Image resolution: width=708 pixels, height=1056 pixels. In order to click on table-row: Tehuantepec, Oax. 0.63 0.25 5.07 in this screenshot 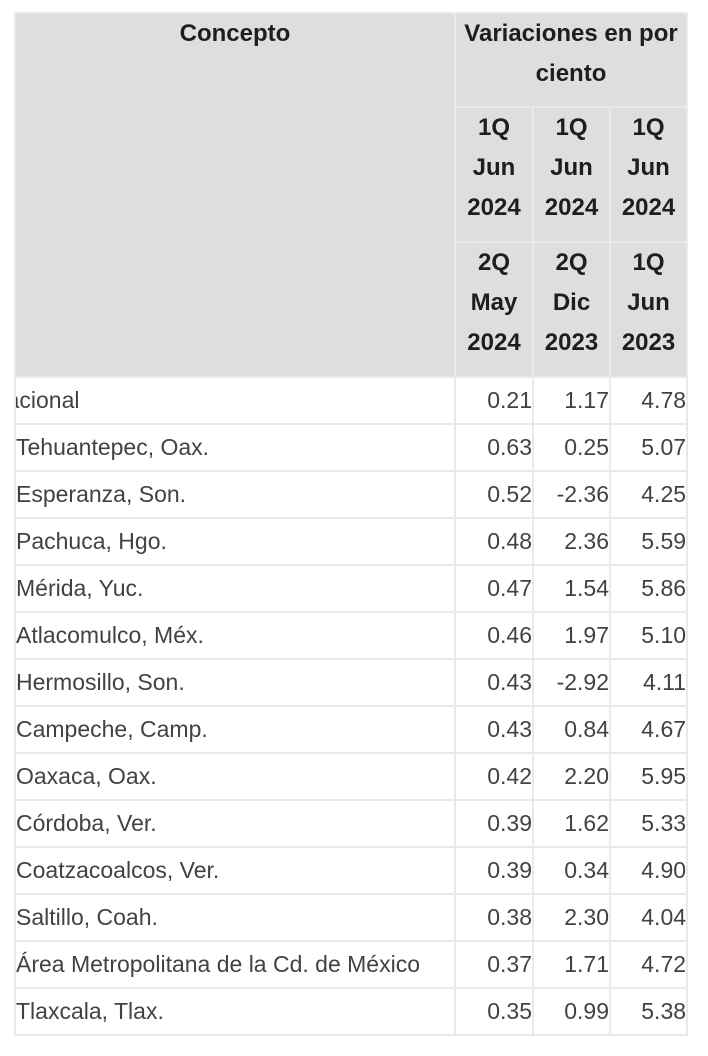, I will do `click(351, 447)`.